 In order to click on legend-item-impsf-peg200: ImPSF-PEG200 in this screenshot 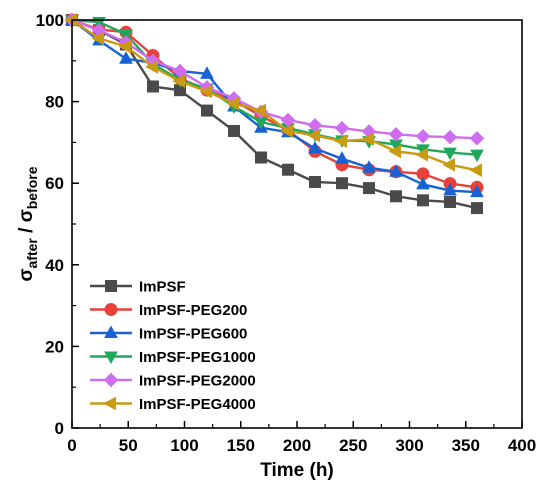, I will do `click(168, 310)`.